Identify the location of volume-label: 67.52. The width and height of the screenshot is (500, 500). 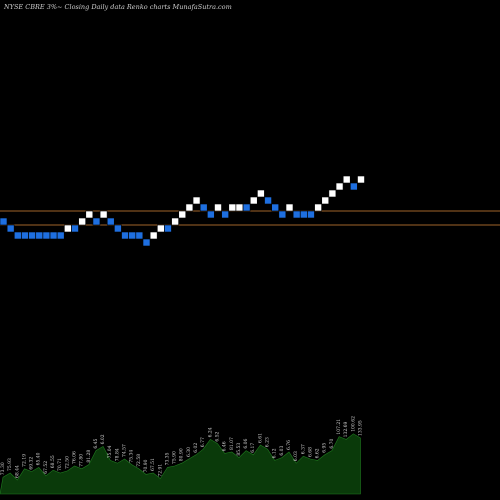
(46, 467).